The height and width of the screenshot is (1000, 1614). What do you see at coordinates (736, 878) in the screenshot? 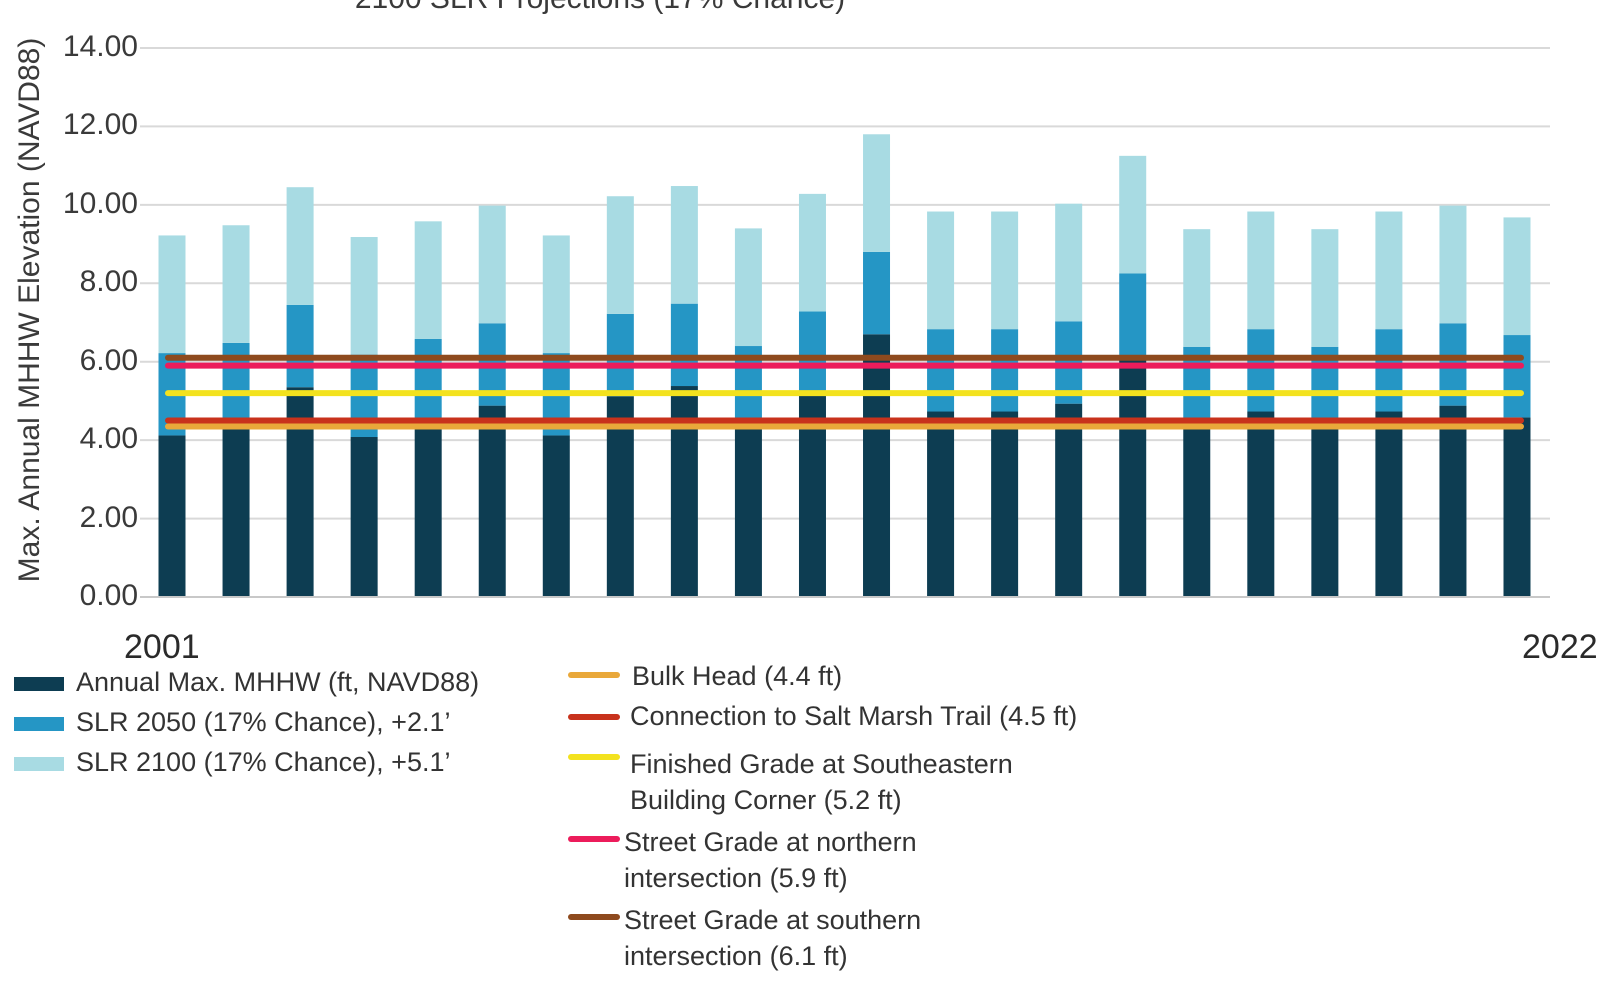
I see `legend-label-line2: intersection (5.9 ft)` at bounding box center [736, 878].